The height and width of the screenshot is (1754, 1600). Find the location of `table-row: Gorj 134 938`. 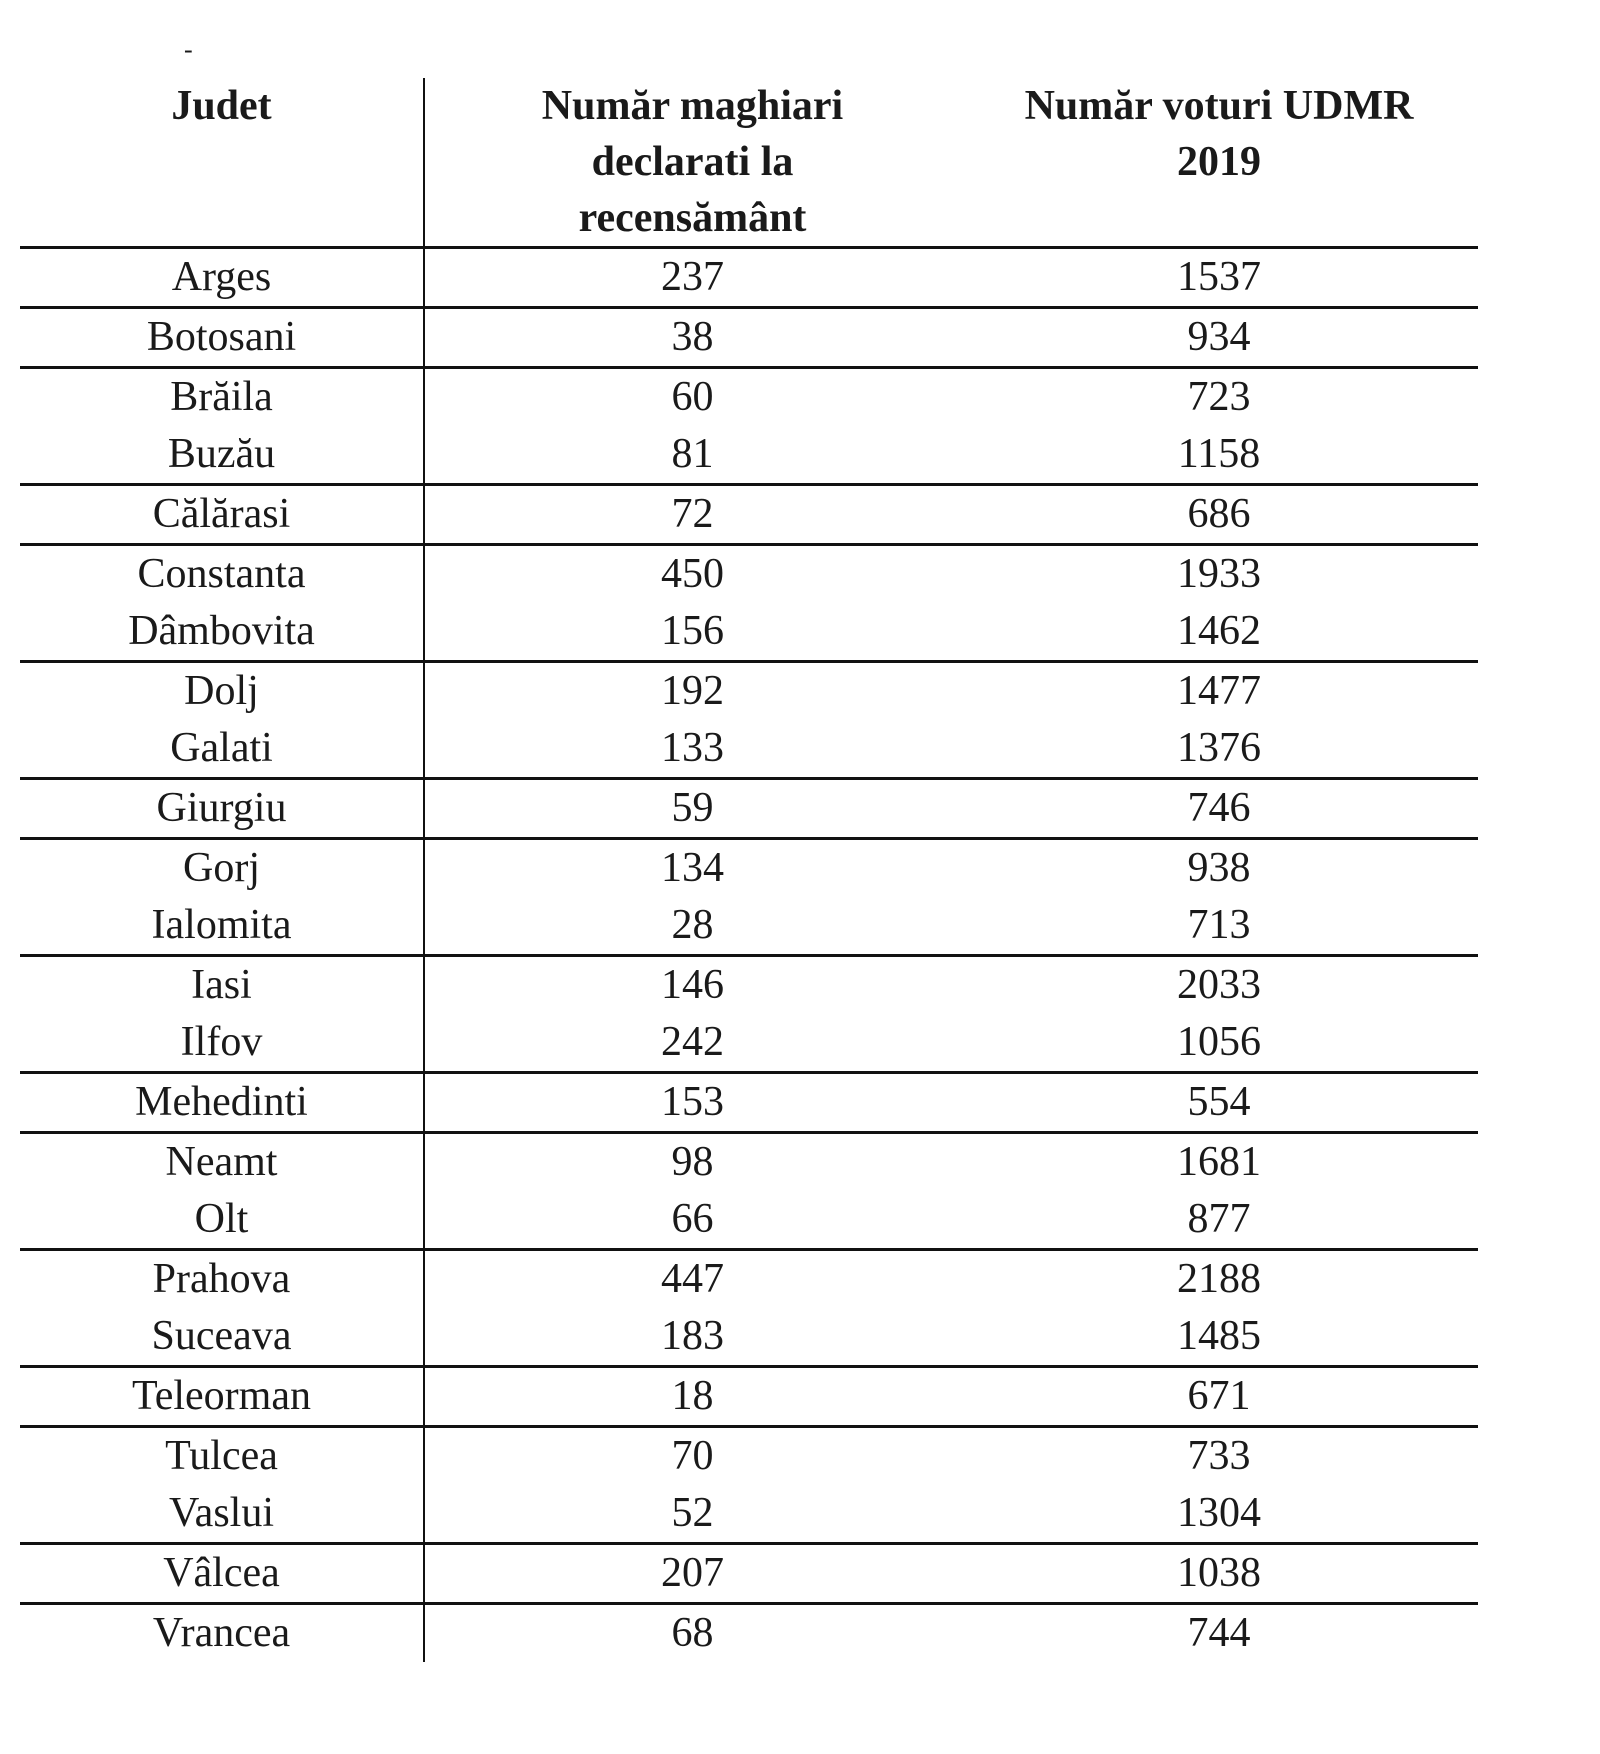

table-row: Gorj 134 938 is located at coordinates (749, 868).